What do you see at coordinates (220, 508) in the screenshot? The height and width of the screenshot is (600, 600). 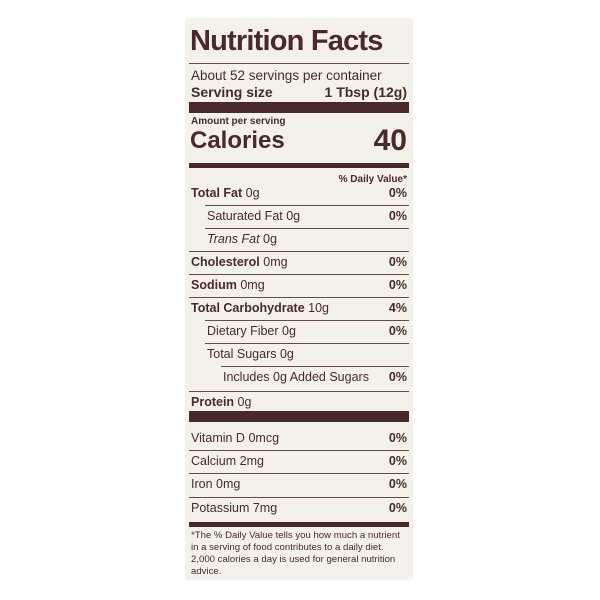 I see `nutrient-label: Potassium` at bounding box center [220, 508].